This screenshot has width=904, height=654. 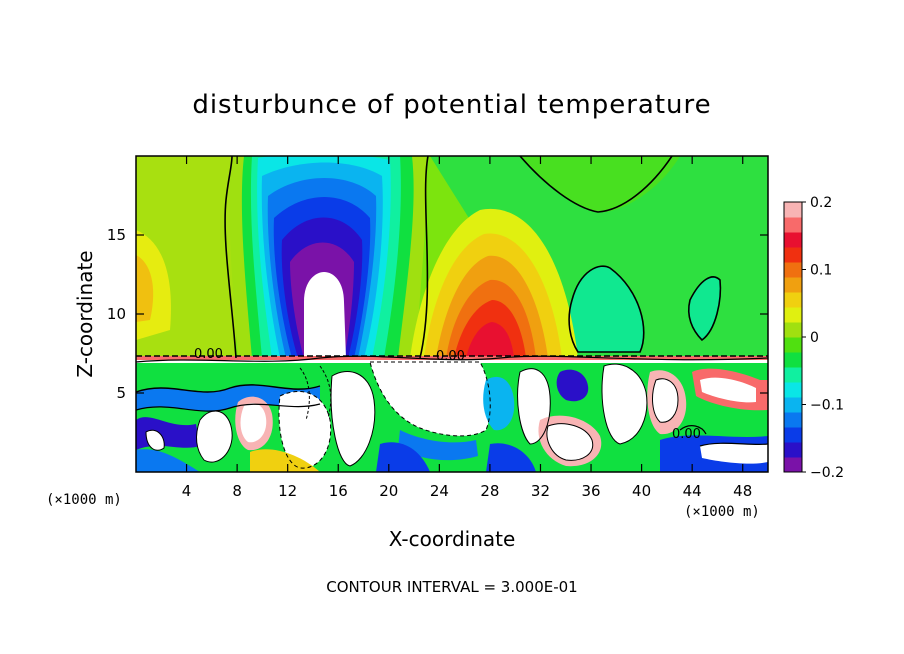 I want to click on x-tick-label-9: 40, so click(x=641, y=491).